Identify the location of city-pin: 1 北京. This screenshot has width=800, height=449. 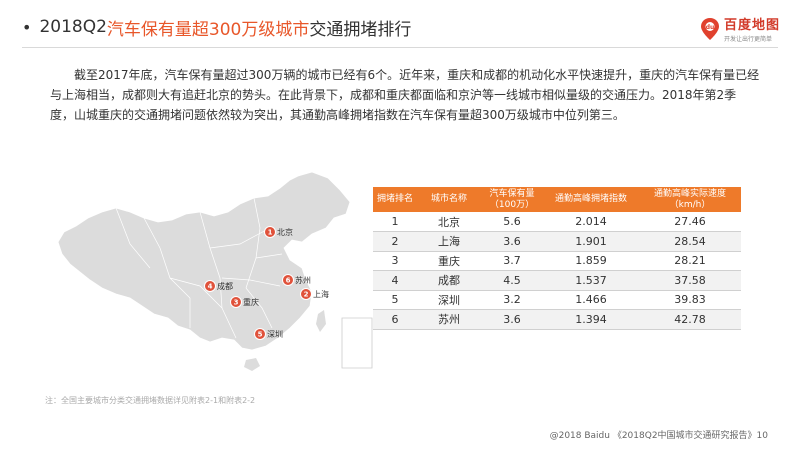
(278, 232).